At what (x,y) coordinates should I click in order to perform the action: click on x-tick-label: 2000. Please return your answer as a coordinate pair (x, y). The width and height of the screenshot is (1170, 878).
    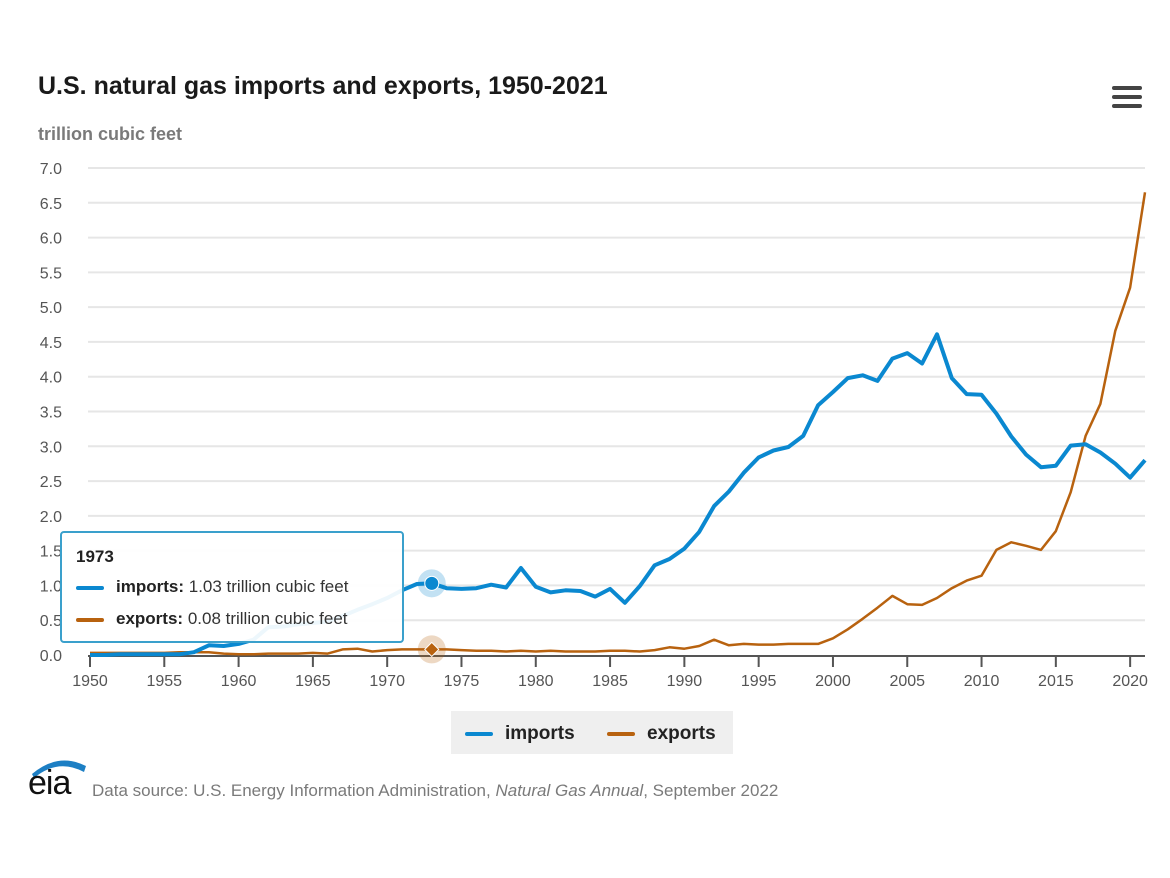
    Looking at the image, I should click on (833, 681).